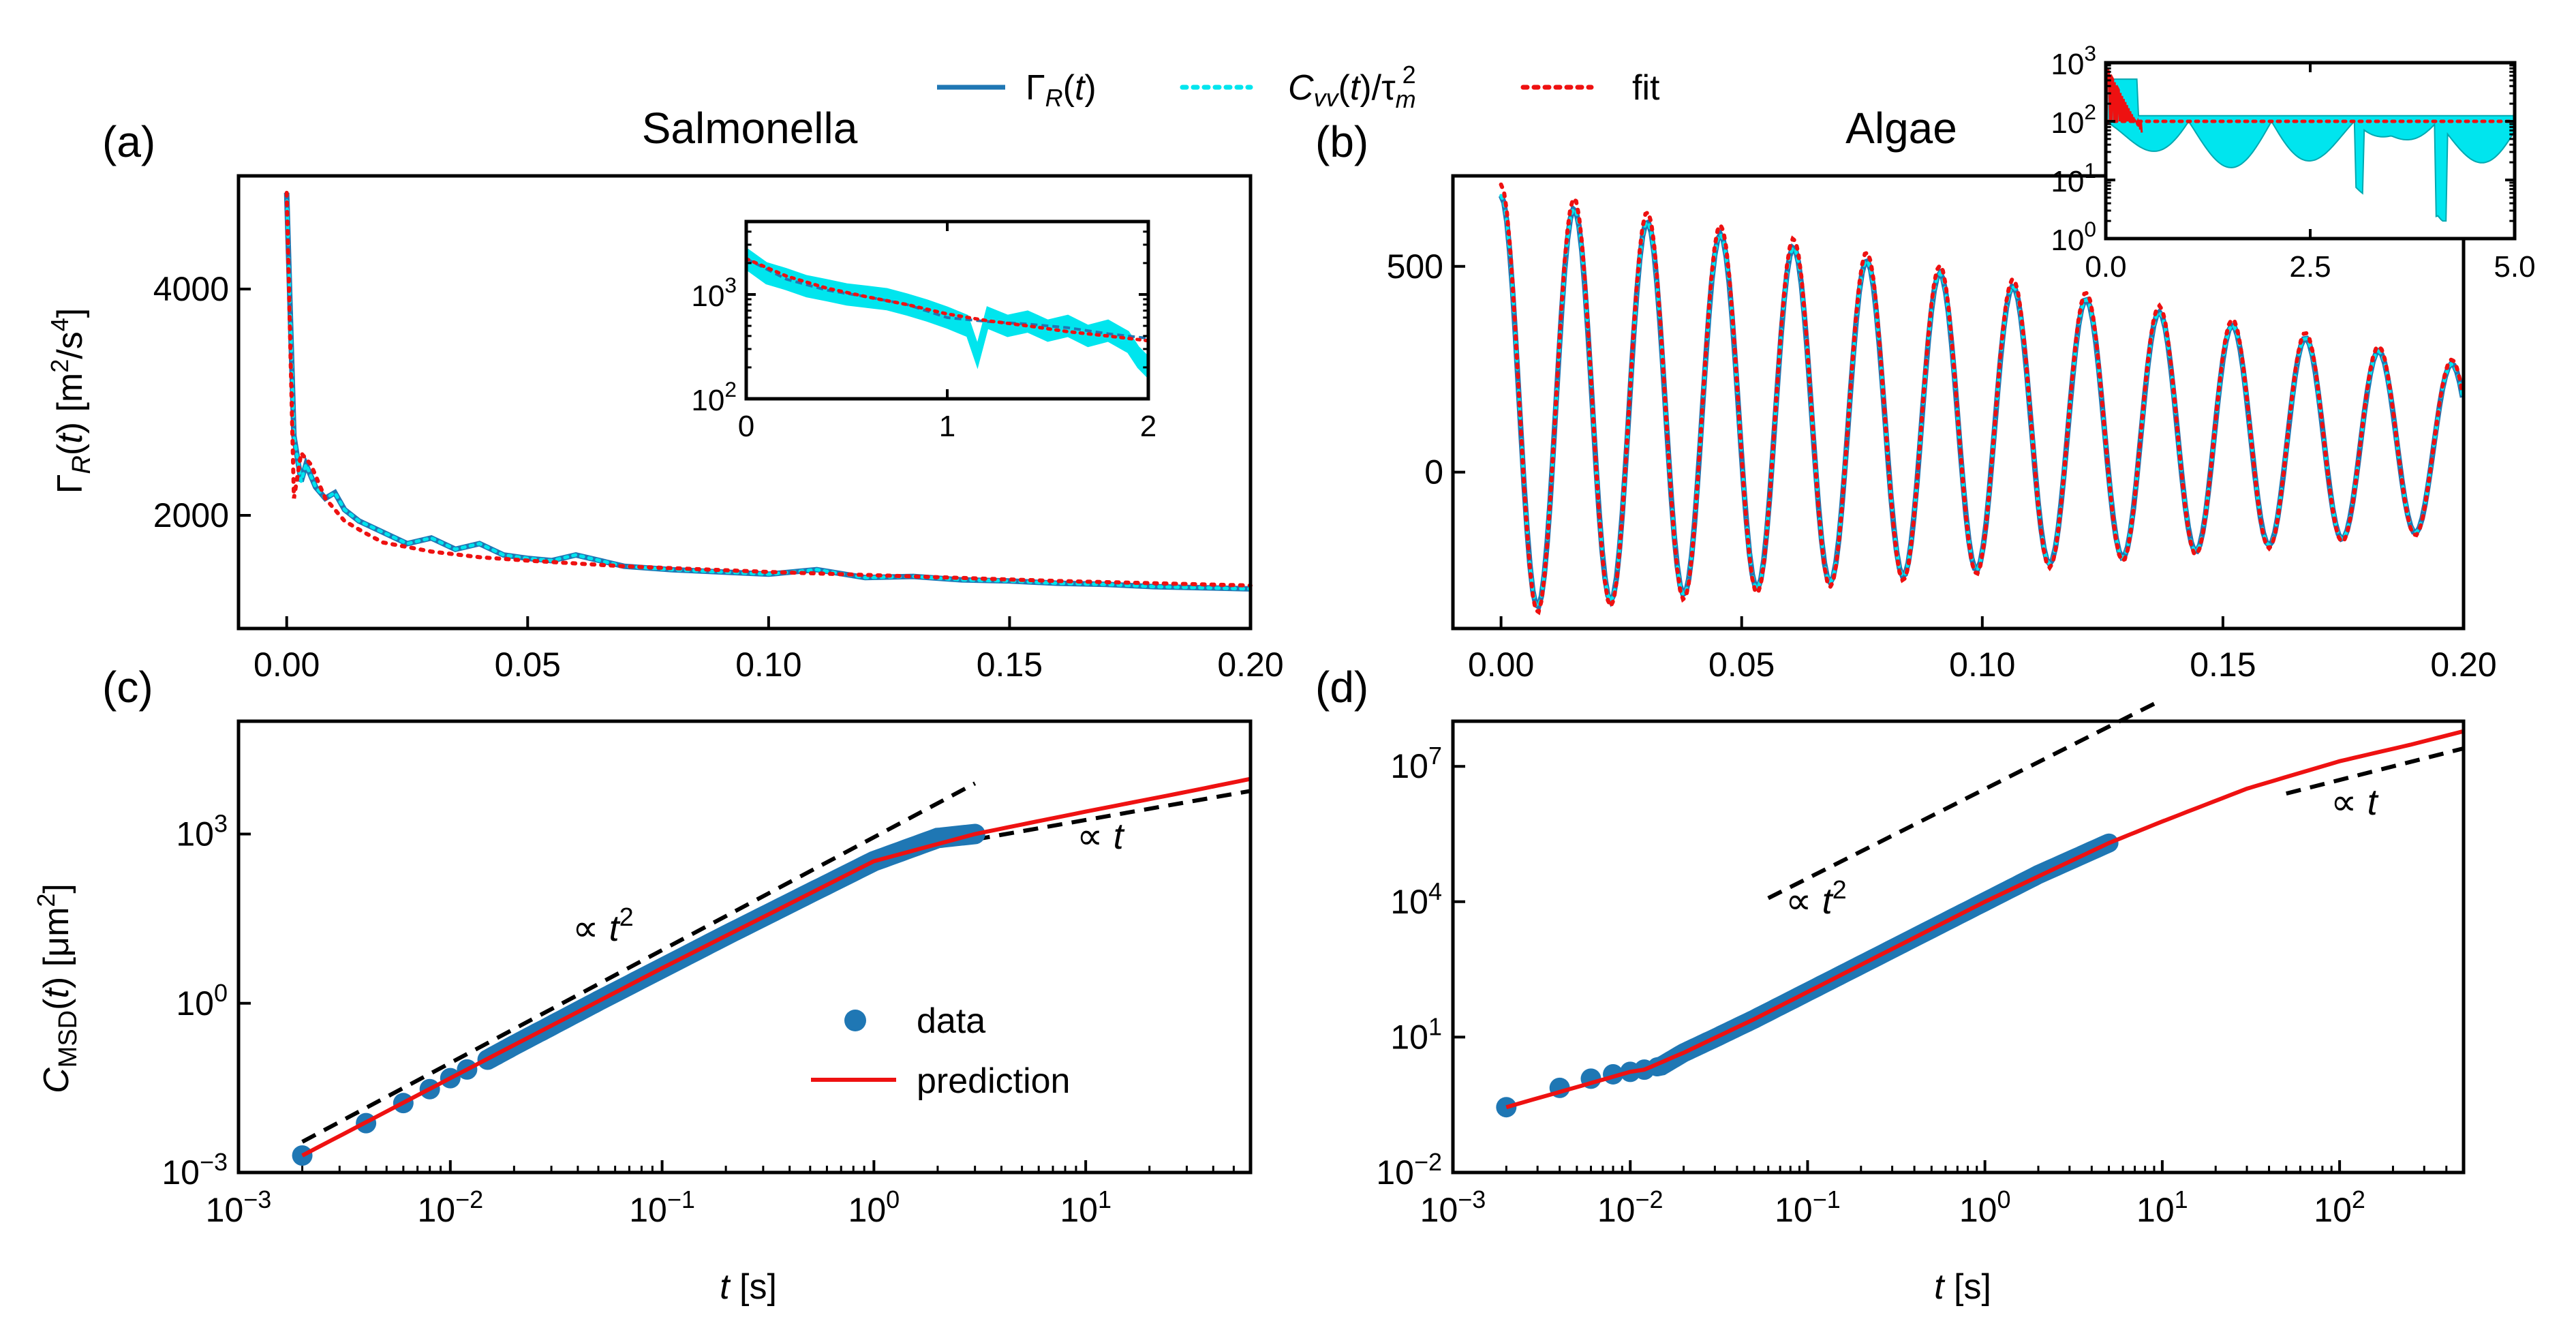 Image resolution: width=2576 pixels, height=1332 pixels. What do you see at coordinates (947, 427) in the screenshot?
I see `x-tick-label: 1` at bounding box center [947, 427].